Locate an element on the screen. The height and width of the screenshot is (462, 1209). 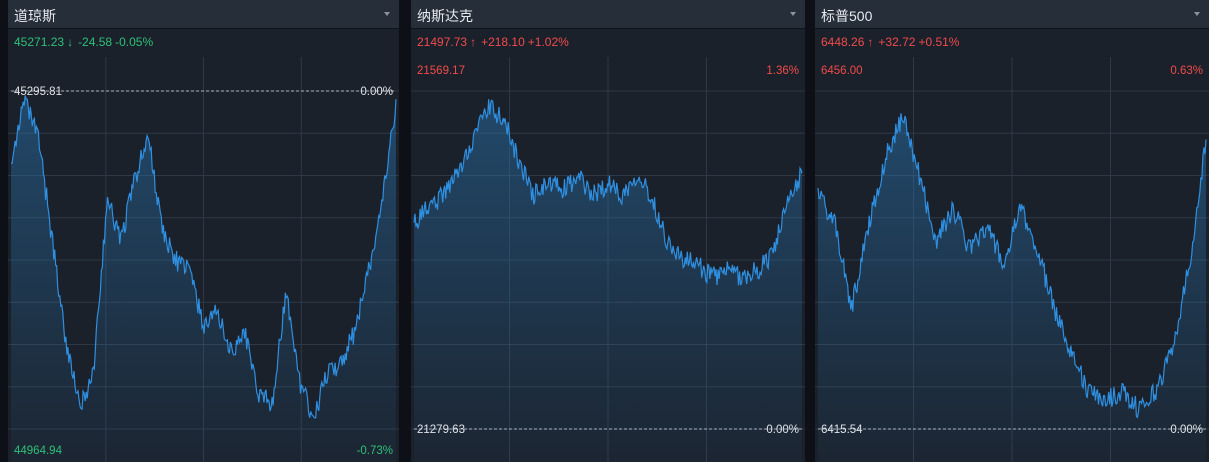
quote-line: 21497.73 ↑ +218.10 +1.02% is located at coordinates (494, 42).